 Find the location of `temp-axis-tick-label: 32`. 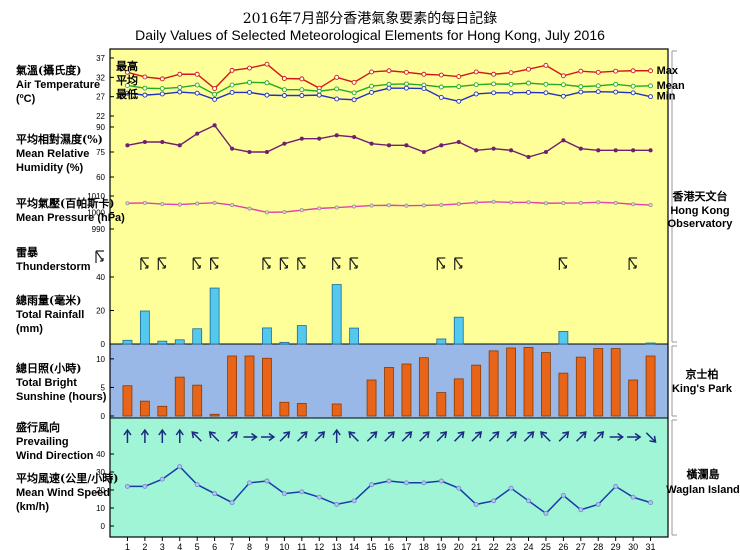

temp-axis-tick-label: 32 is located at coordinates (100, 77).